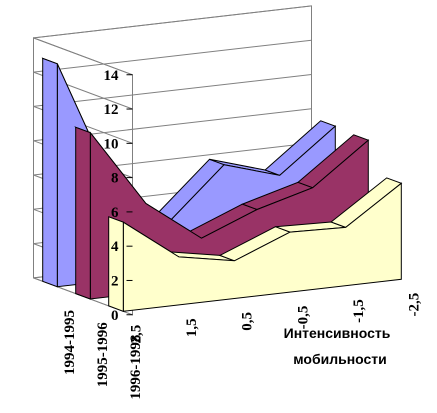  Describe the element at coordinates (118, 196) in the screenshot. I see `y-axis-tick-labels: 0 2 4 6 8 10 12 14` at that location.